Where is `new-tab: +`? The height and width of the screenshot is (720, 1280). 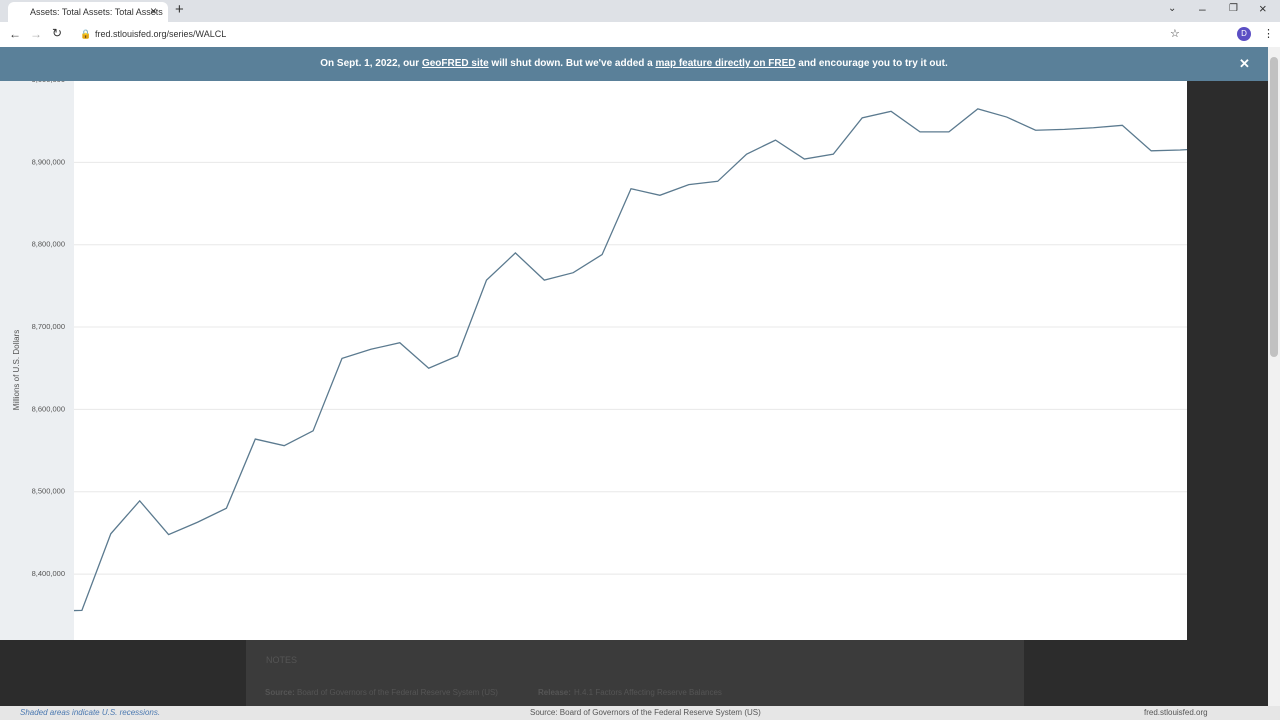
new-tab: + is located at coordinates (179, 9).